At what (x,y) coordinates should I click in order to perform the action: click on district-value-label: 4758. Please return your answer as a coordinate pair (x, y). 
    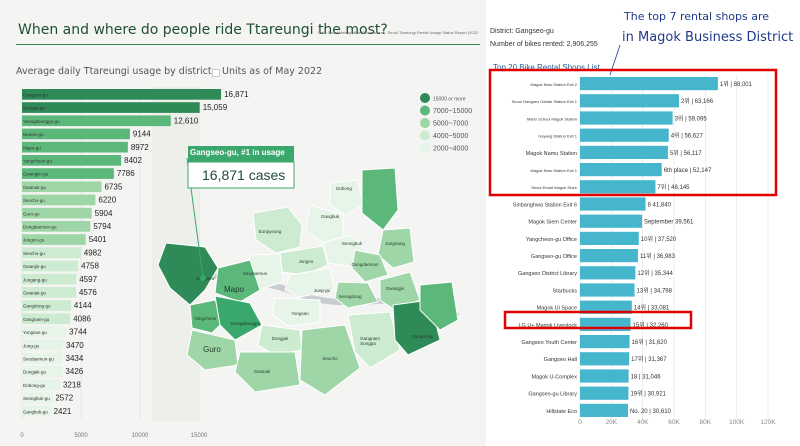
    Looking at the image, I should click on (90, 266).